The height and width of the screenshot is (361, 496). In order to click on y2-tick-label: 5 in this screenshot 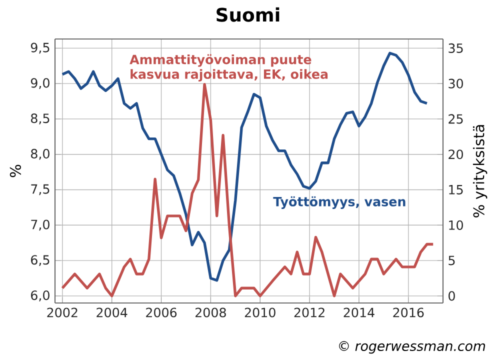, I will do `click(451, 261)`.